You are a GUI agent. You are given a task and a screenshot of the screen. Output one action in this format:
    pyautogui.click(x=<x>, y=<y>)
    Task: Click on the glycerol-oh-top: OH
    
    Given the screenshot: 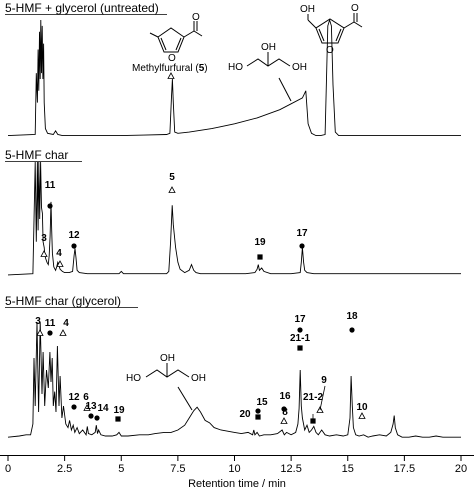 What is the action you would take?
    pyautogui.click(x=268, y=47)
    